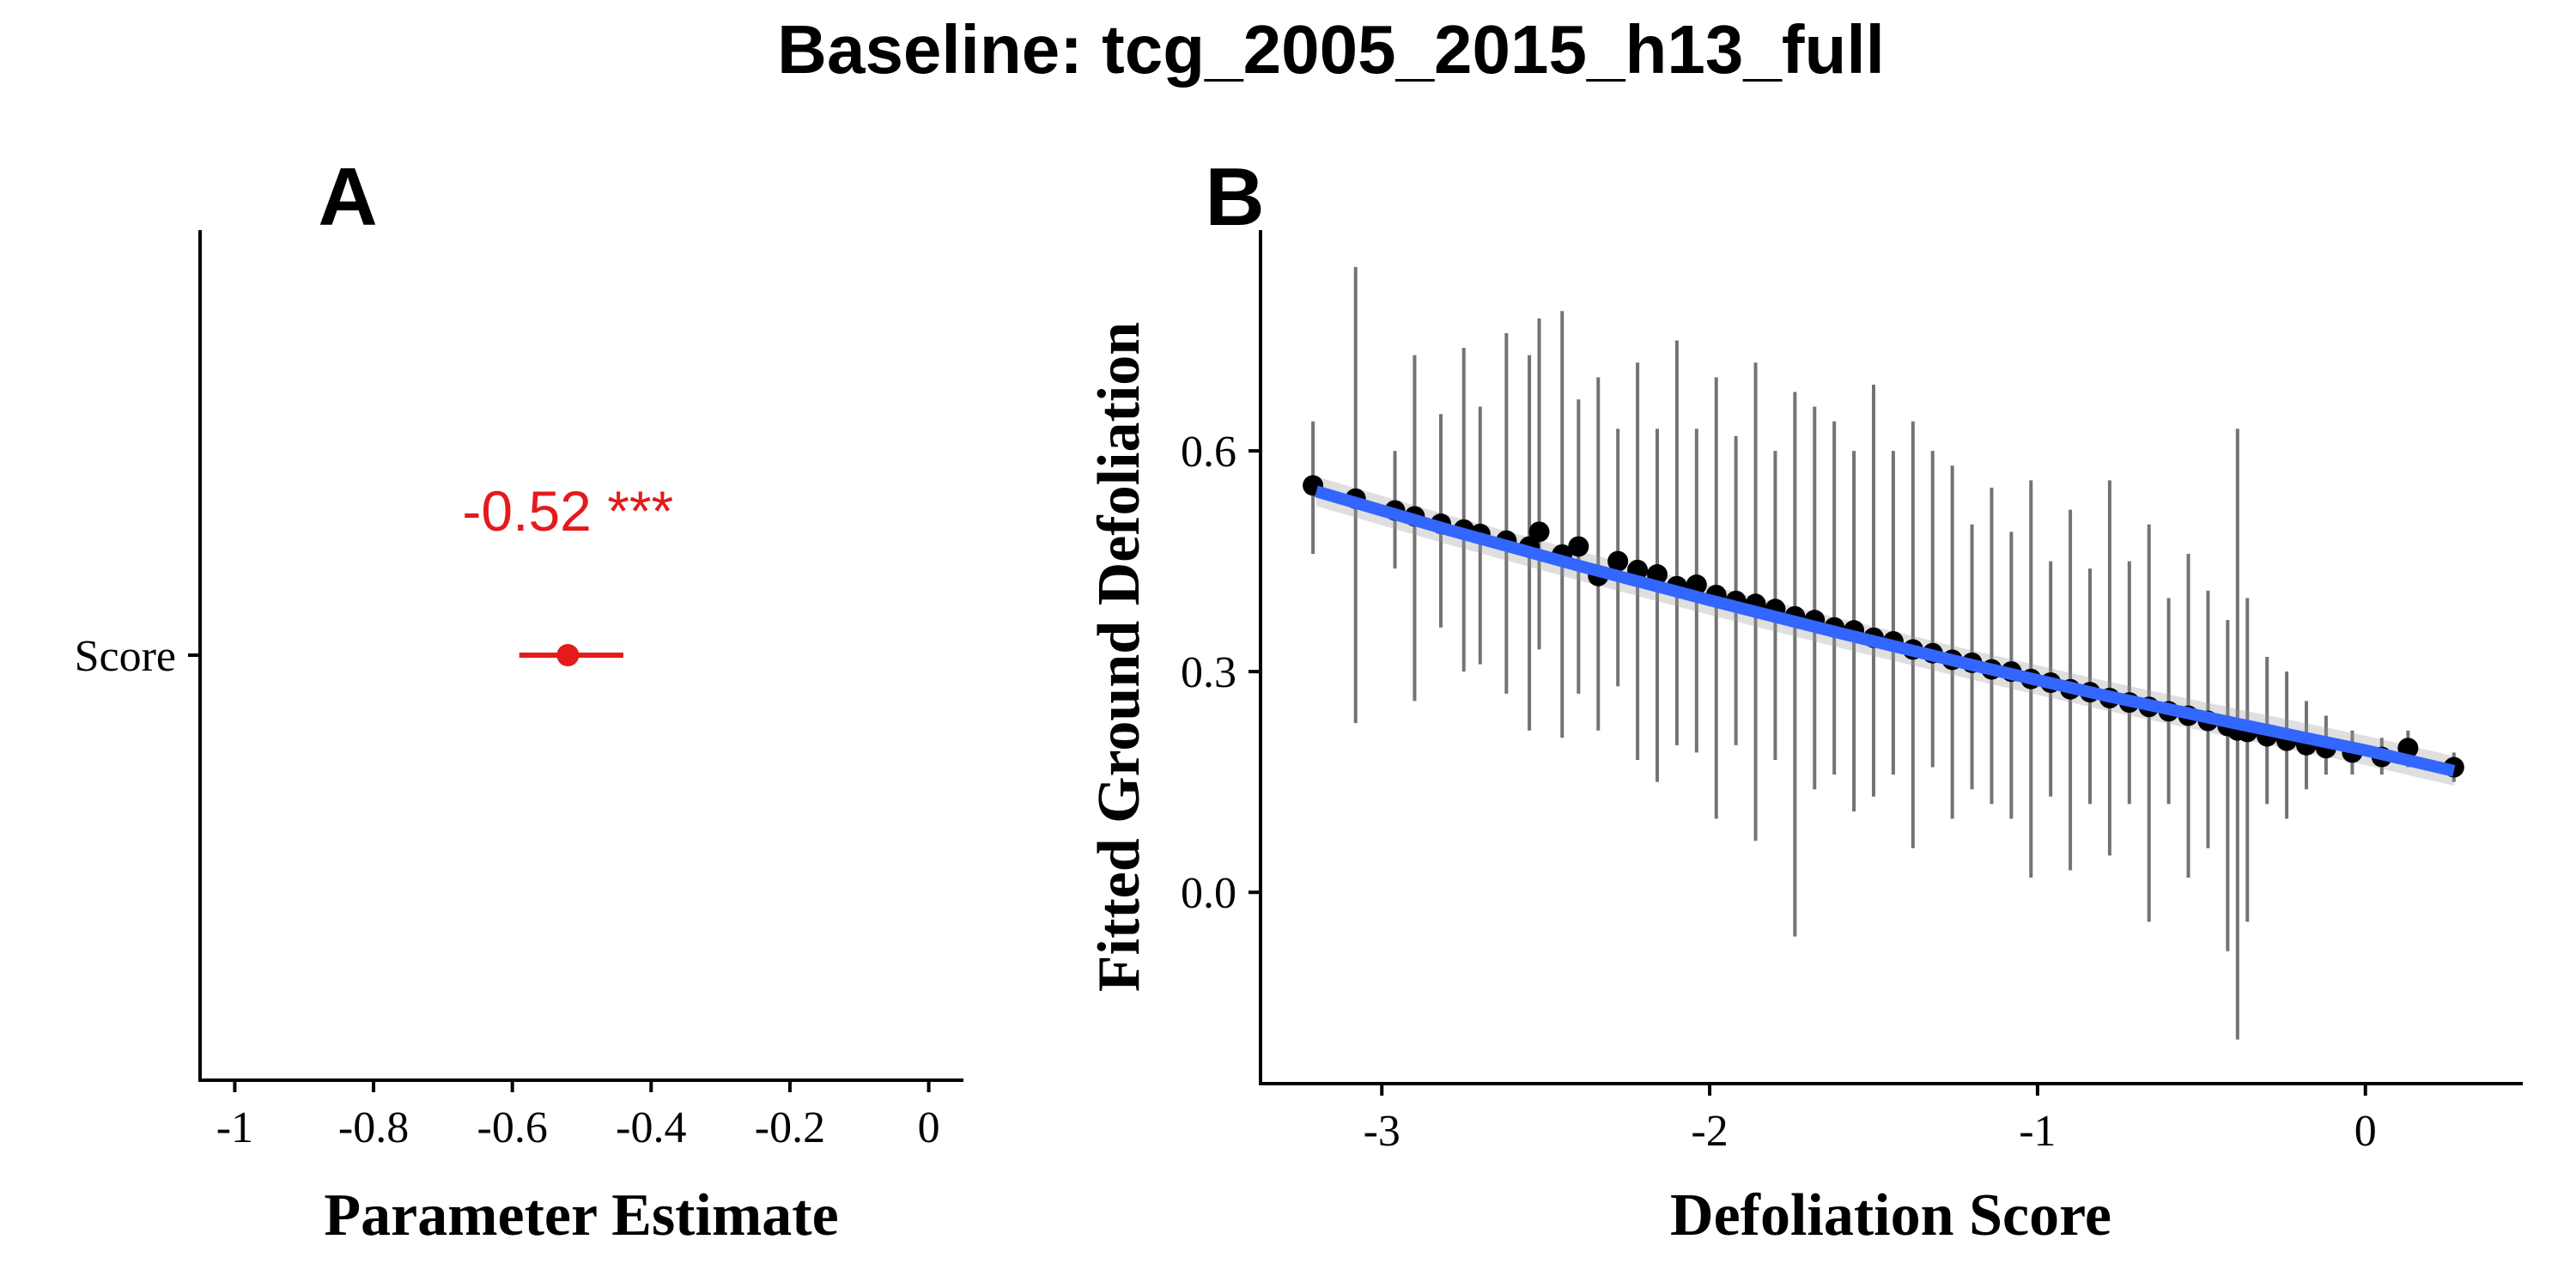 Image resolution: width=2576 pixels, height=1288 pixels. I want to click on panel-b-x-tick-label: -1, so click(2038, 1131).